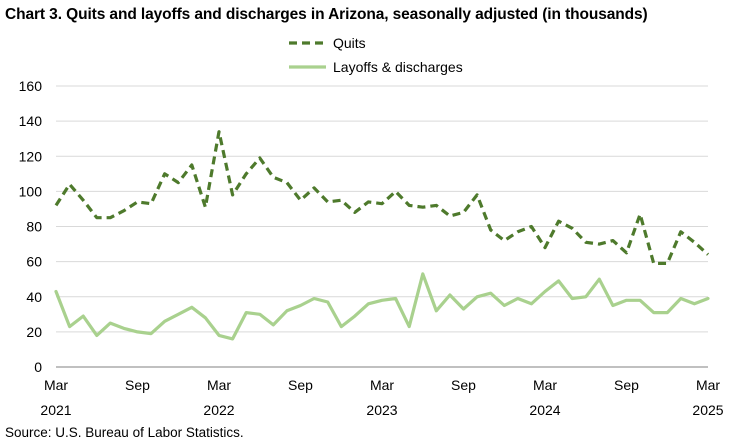 This screenshot has height=446, width=750. Describe the element at coordinates (34, 262) in the screenshot. I see `y-tick-label: 60` at that location.